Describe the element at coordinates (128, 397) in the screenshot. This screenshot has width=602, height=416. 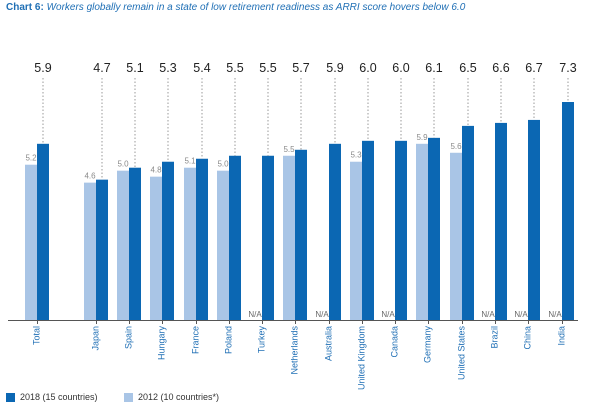
I see `legend-swatch-2012` at that location.